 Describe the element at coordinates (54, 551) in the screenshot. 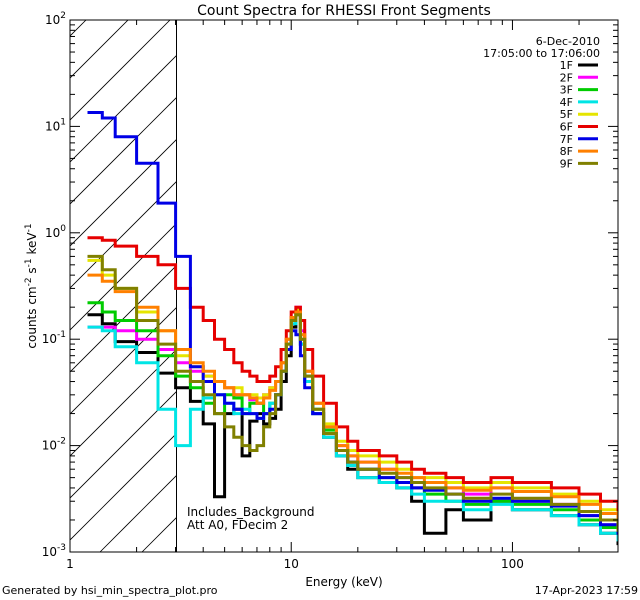

I see `y-tick-label: 10⁻³` at that location.